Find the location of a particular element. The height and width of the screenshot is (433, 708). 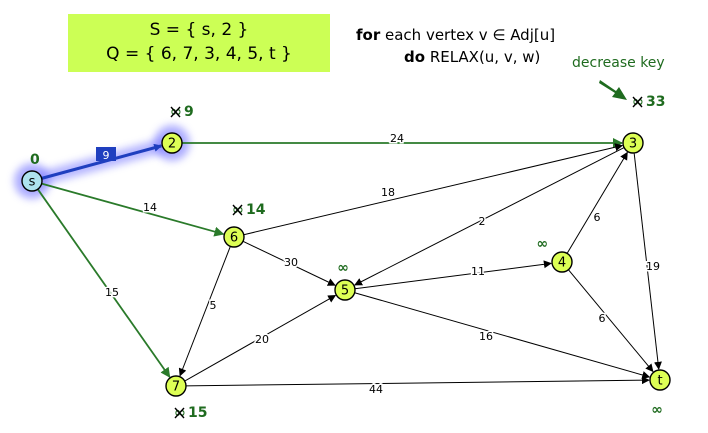

edge-weight-6-5: 30 is located at coordinates (291, 262).